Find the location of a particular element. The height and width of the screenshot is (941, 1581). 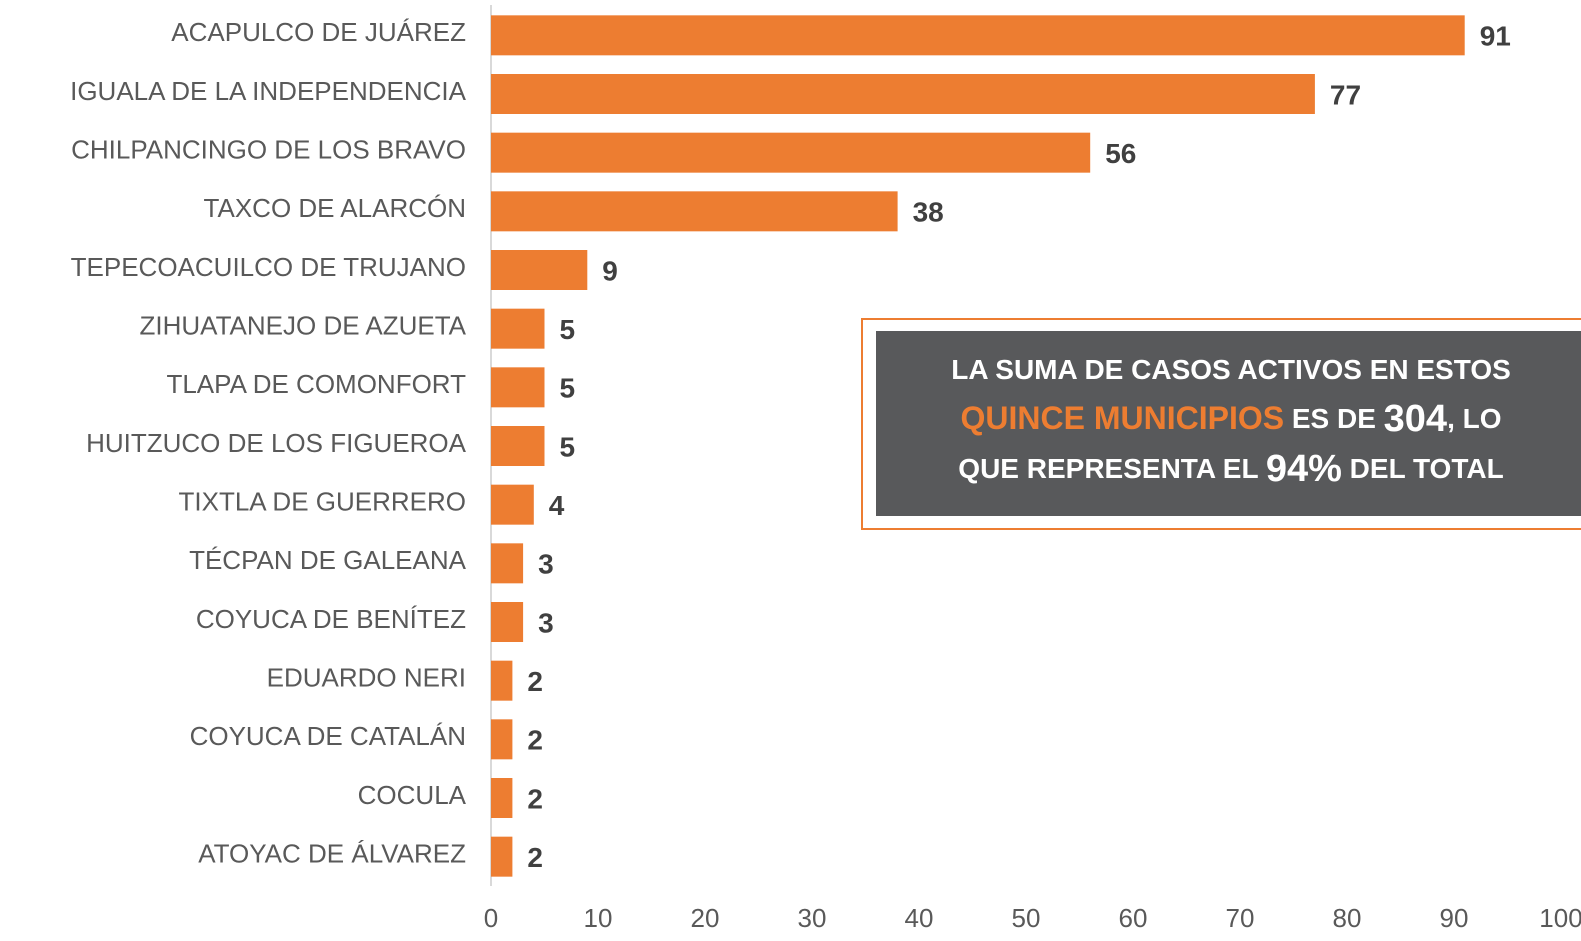

y-tick-label: TAXCO DE ALARCÓN is located at coordinates (335, 208).